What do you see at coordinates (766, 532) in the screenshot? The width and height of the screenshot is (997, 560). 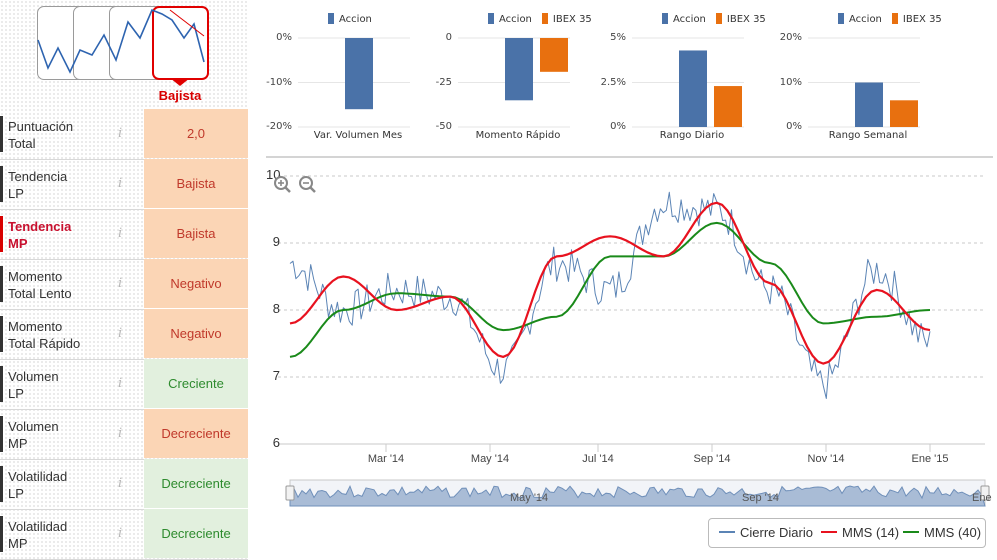 I see `legend-item-cierre: Cierre Diario` at bounding box center [766, 532].